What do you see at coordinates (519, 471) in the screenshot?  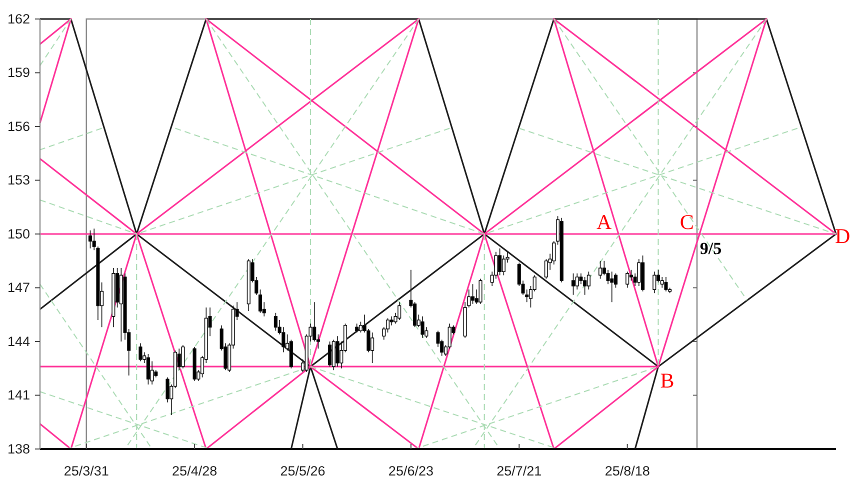 I see `x-tick-label: 25/7/21` at bounding box center [519, 471].